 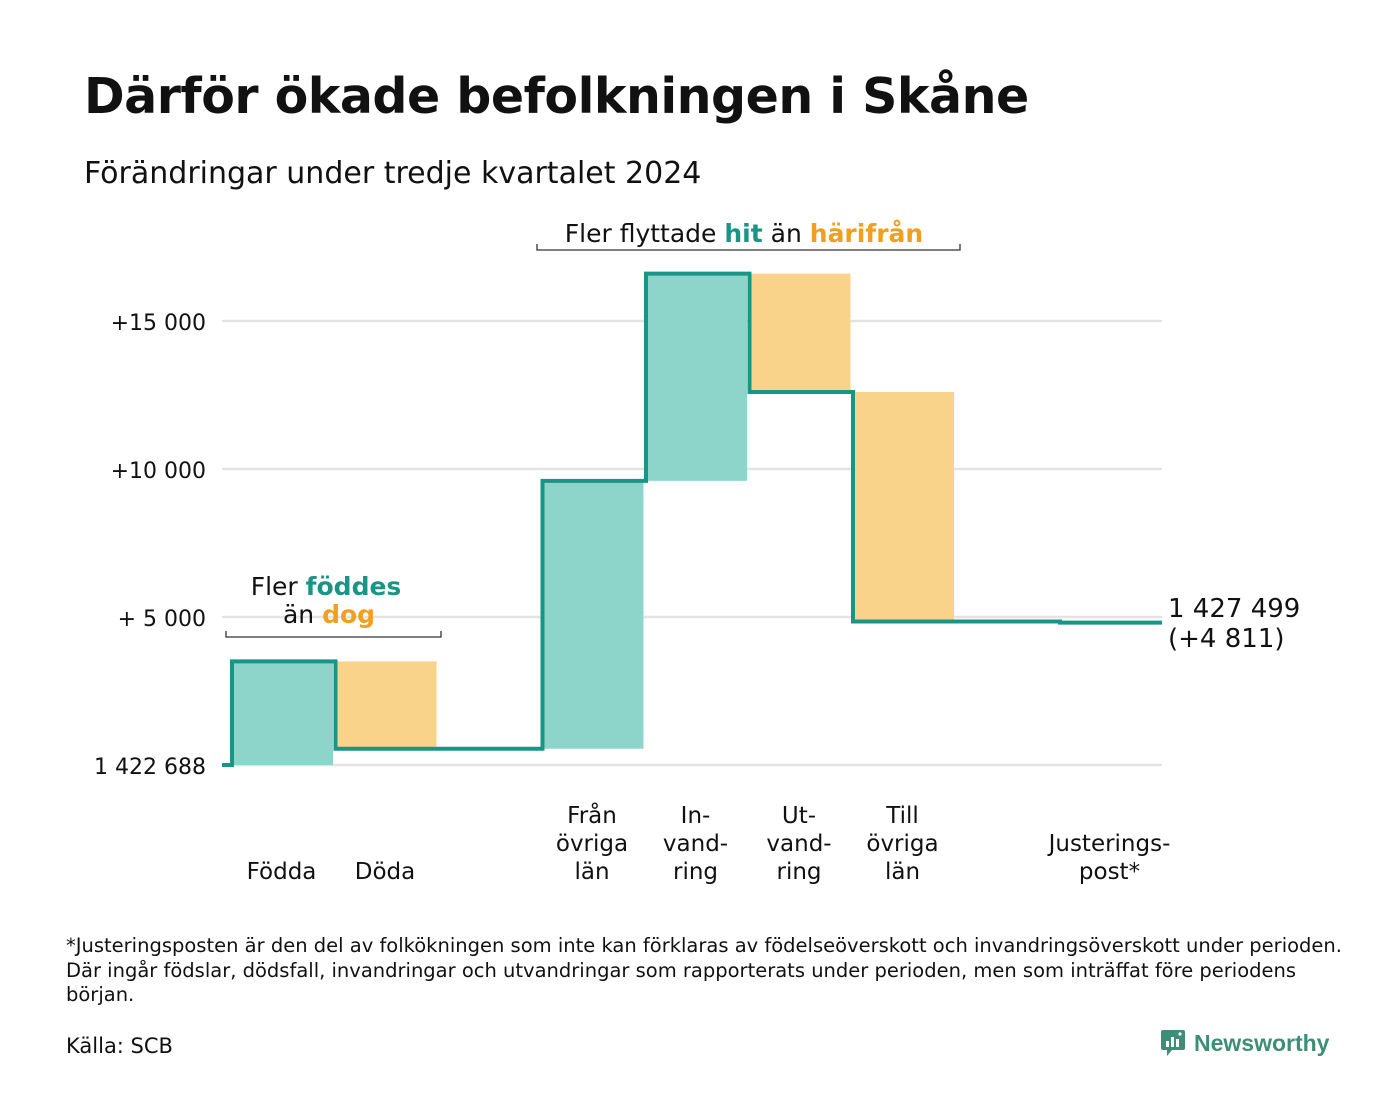 What do you see at coordinates (1262, 1042) in the screenshot?
I see `brand-name: Newsworthy` at bounding box center [1262, 1042].